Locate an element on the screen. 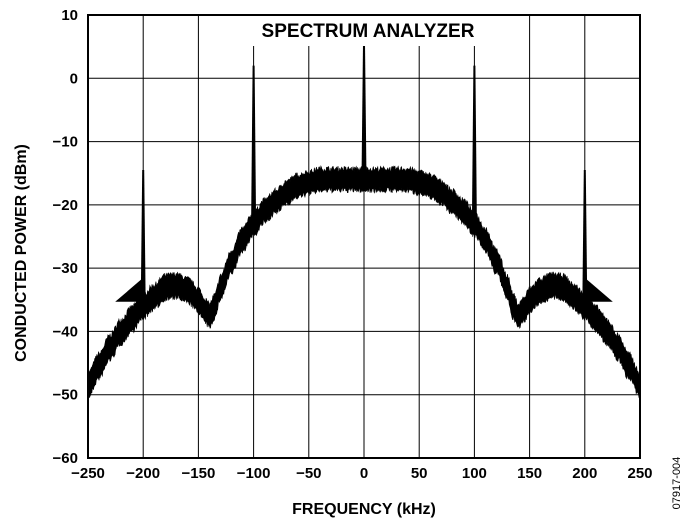 This screenshot has height=523, width=688. y-tick-label: −10 is located at coordinates (65, 142).